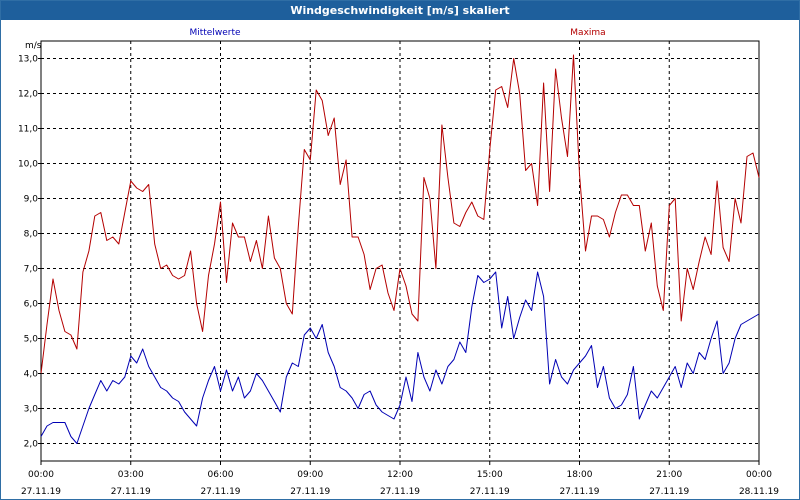 This screenshot has width=800, height=500. What do you see at coordinates (131, 475) in the screenshot?
I see `x-tick-time: 03:00` at bounding box center [131, 475].